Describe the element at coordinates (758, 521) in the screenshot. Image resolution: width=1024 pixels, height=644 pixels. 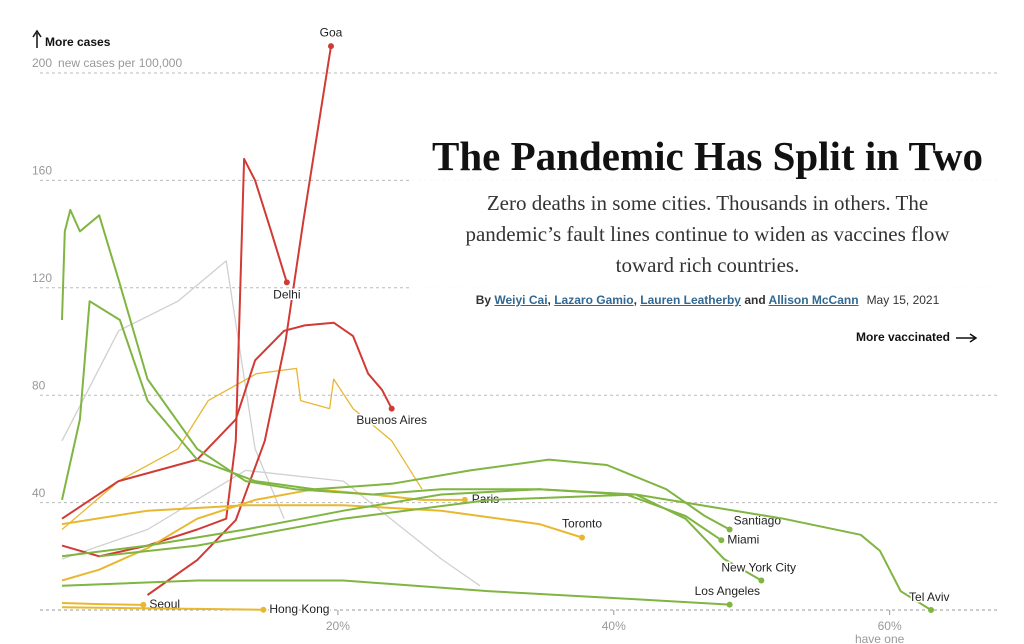
I see `series-label: Santiago` at that location.